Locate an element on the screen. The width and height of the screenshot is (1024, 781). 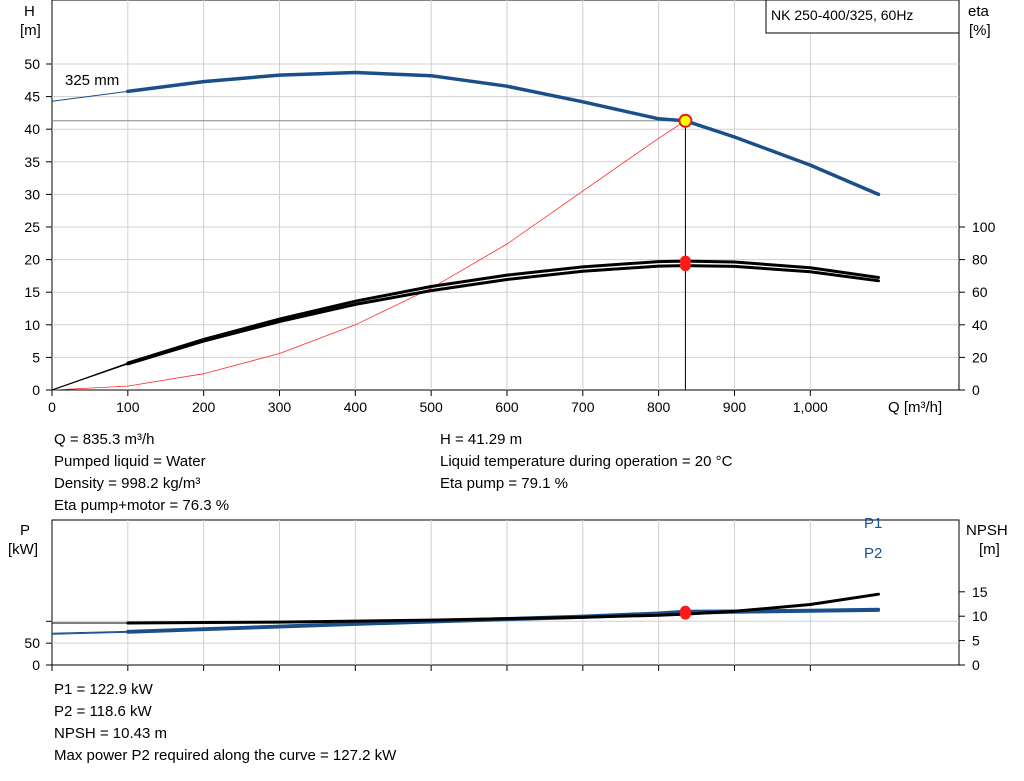
x-tick-label: 500 is located at coordinates (431, 407).